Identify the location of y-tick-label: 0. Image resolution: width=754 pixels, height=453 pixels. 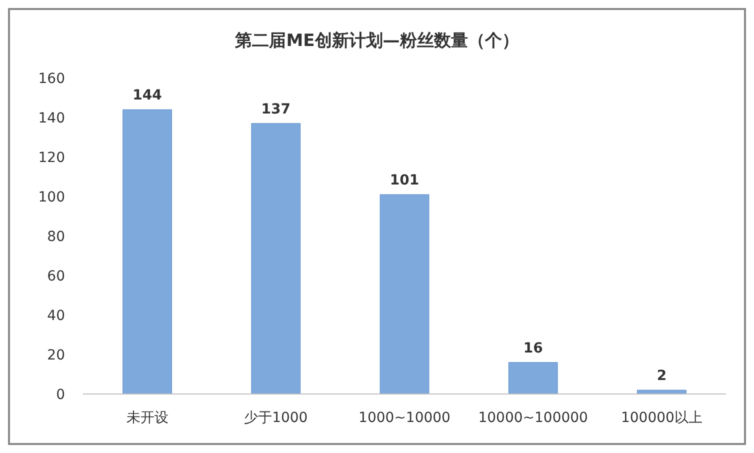
(60, 394).